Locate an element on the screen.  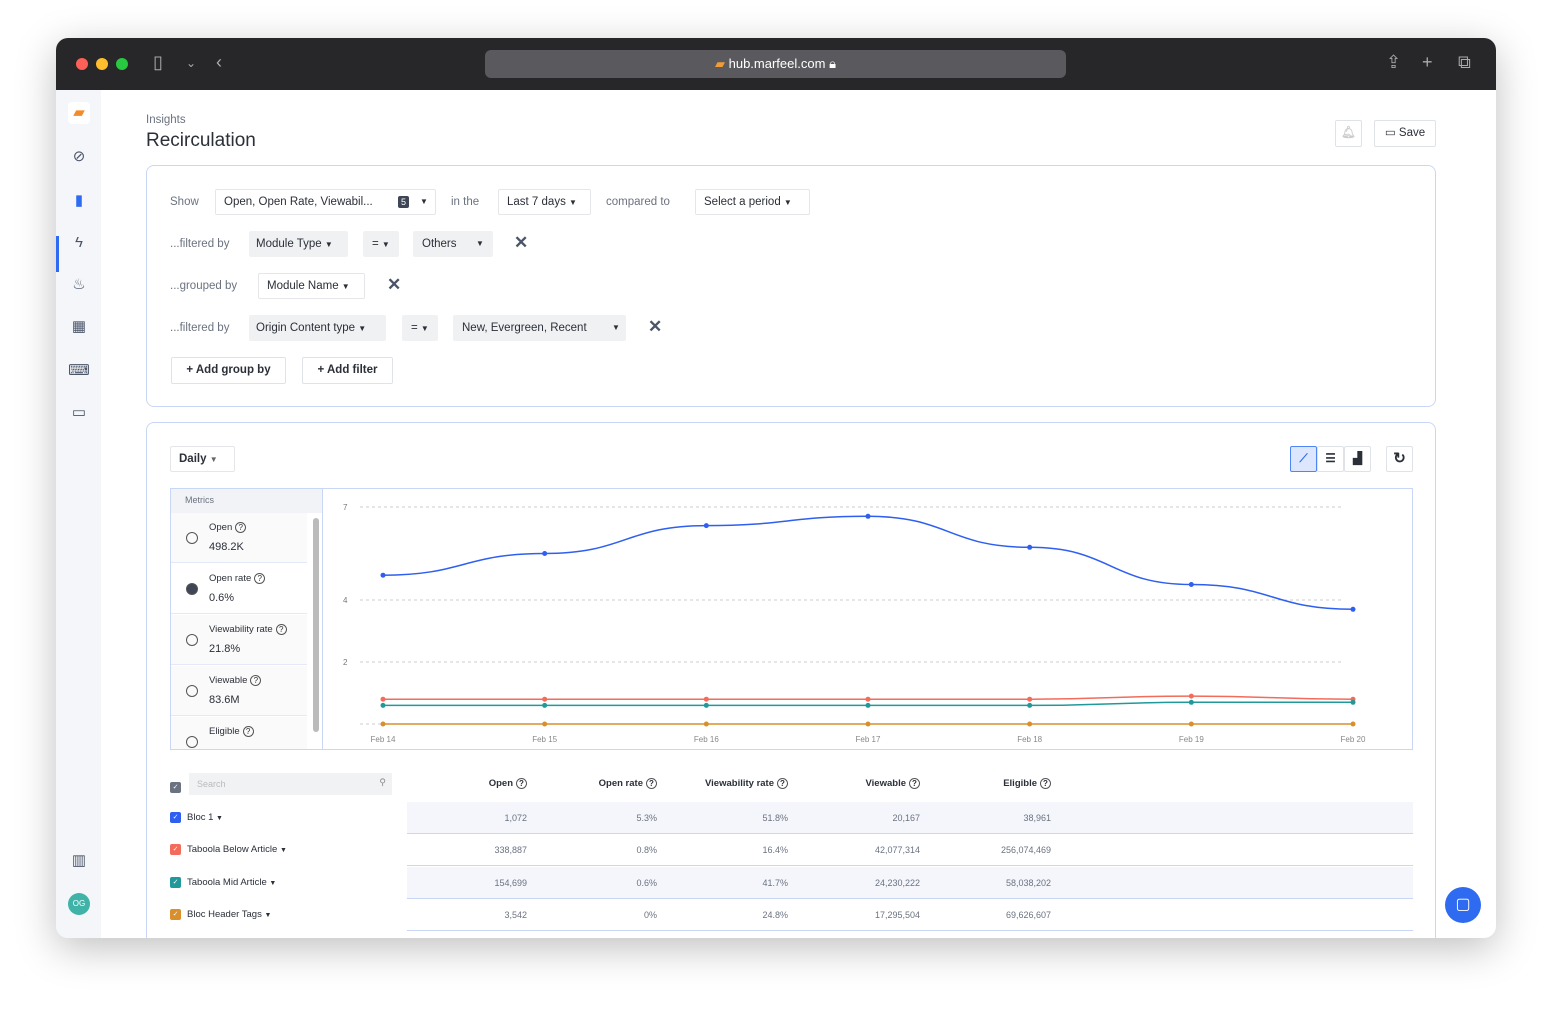
group-field-select: Module Name ▼ is located at coordinates (311, 286).